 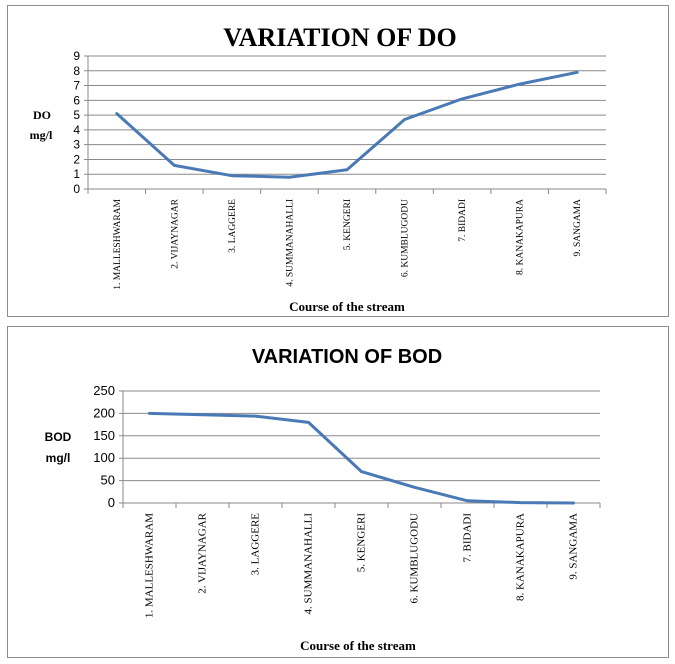 What do you see at coordinates (76, 174) in the screenshot?
I see `do-y-tick-label: 1` at bounding box center [76, 174].